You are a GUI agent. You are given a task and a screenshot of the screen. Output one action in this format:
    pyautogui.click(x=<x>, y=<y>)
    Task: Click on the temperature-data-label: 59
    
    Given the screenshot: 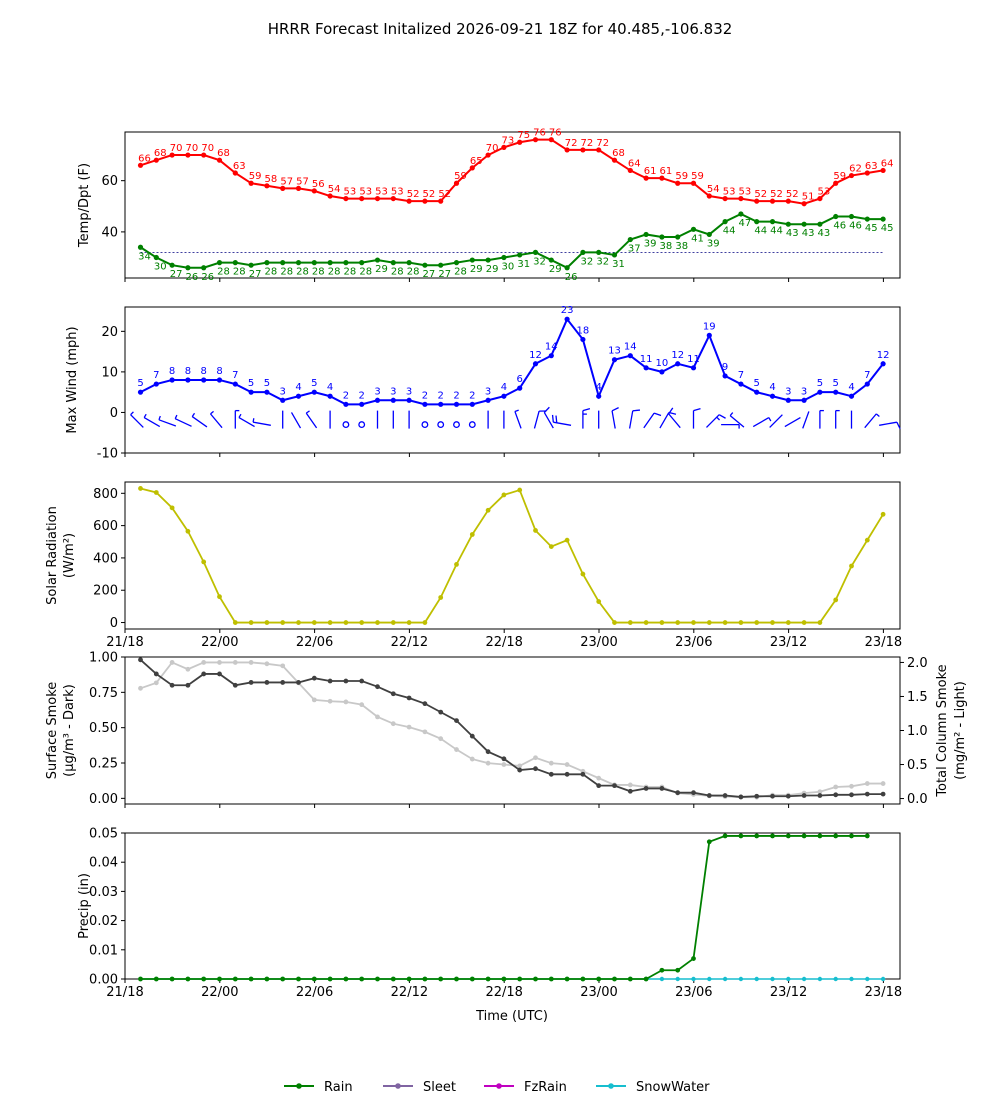 What is the action you would take?
    pyautogui.click(x=255, y=176)
    